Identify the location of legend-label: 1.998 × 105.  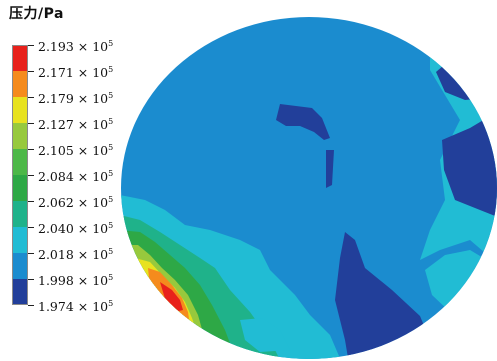
(75, 279).